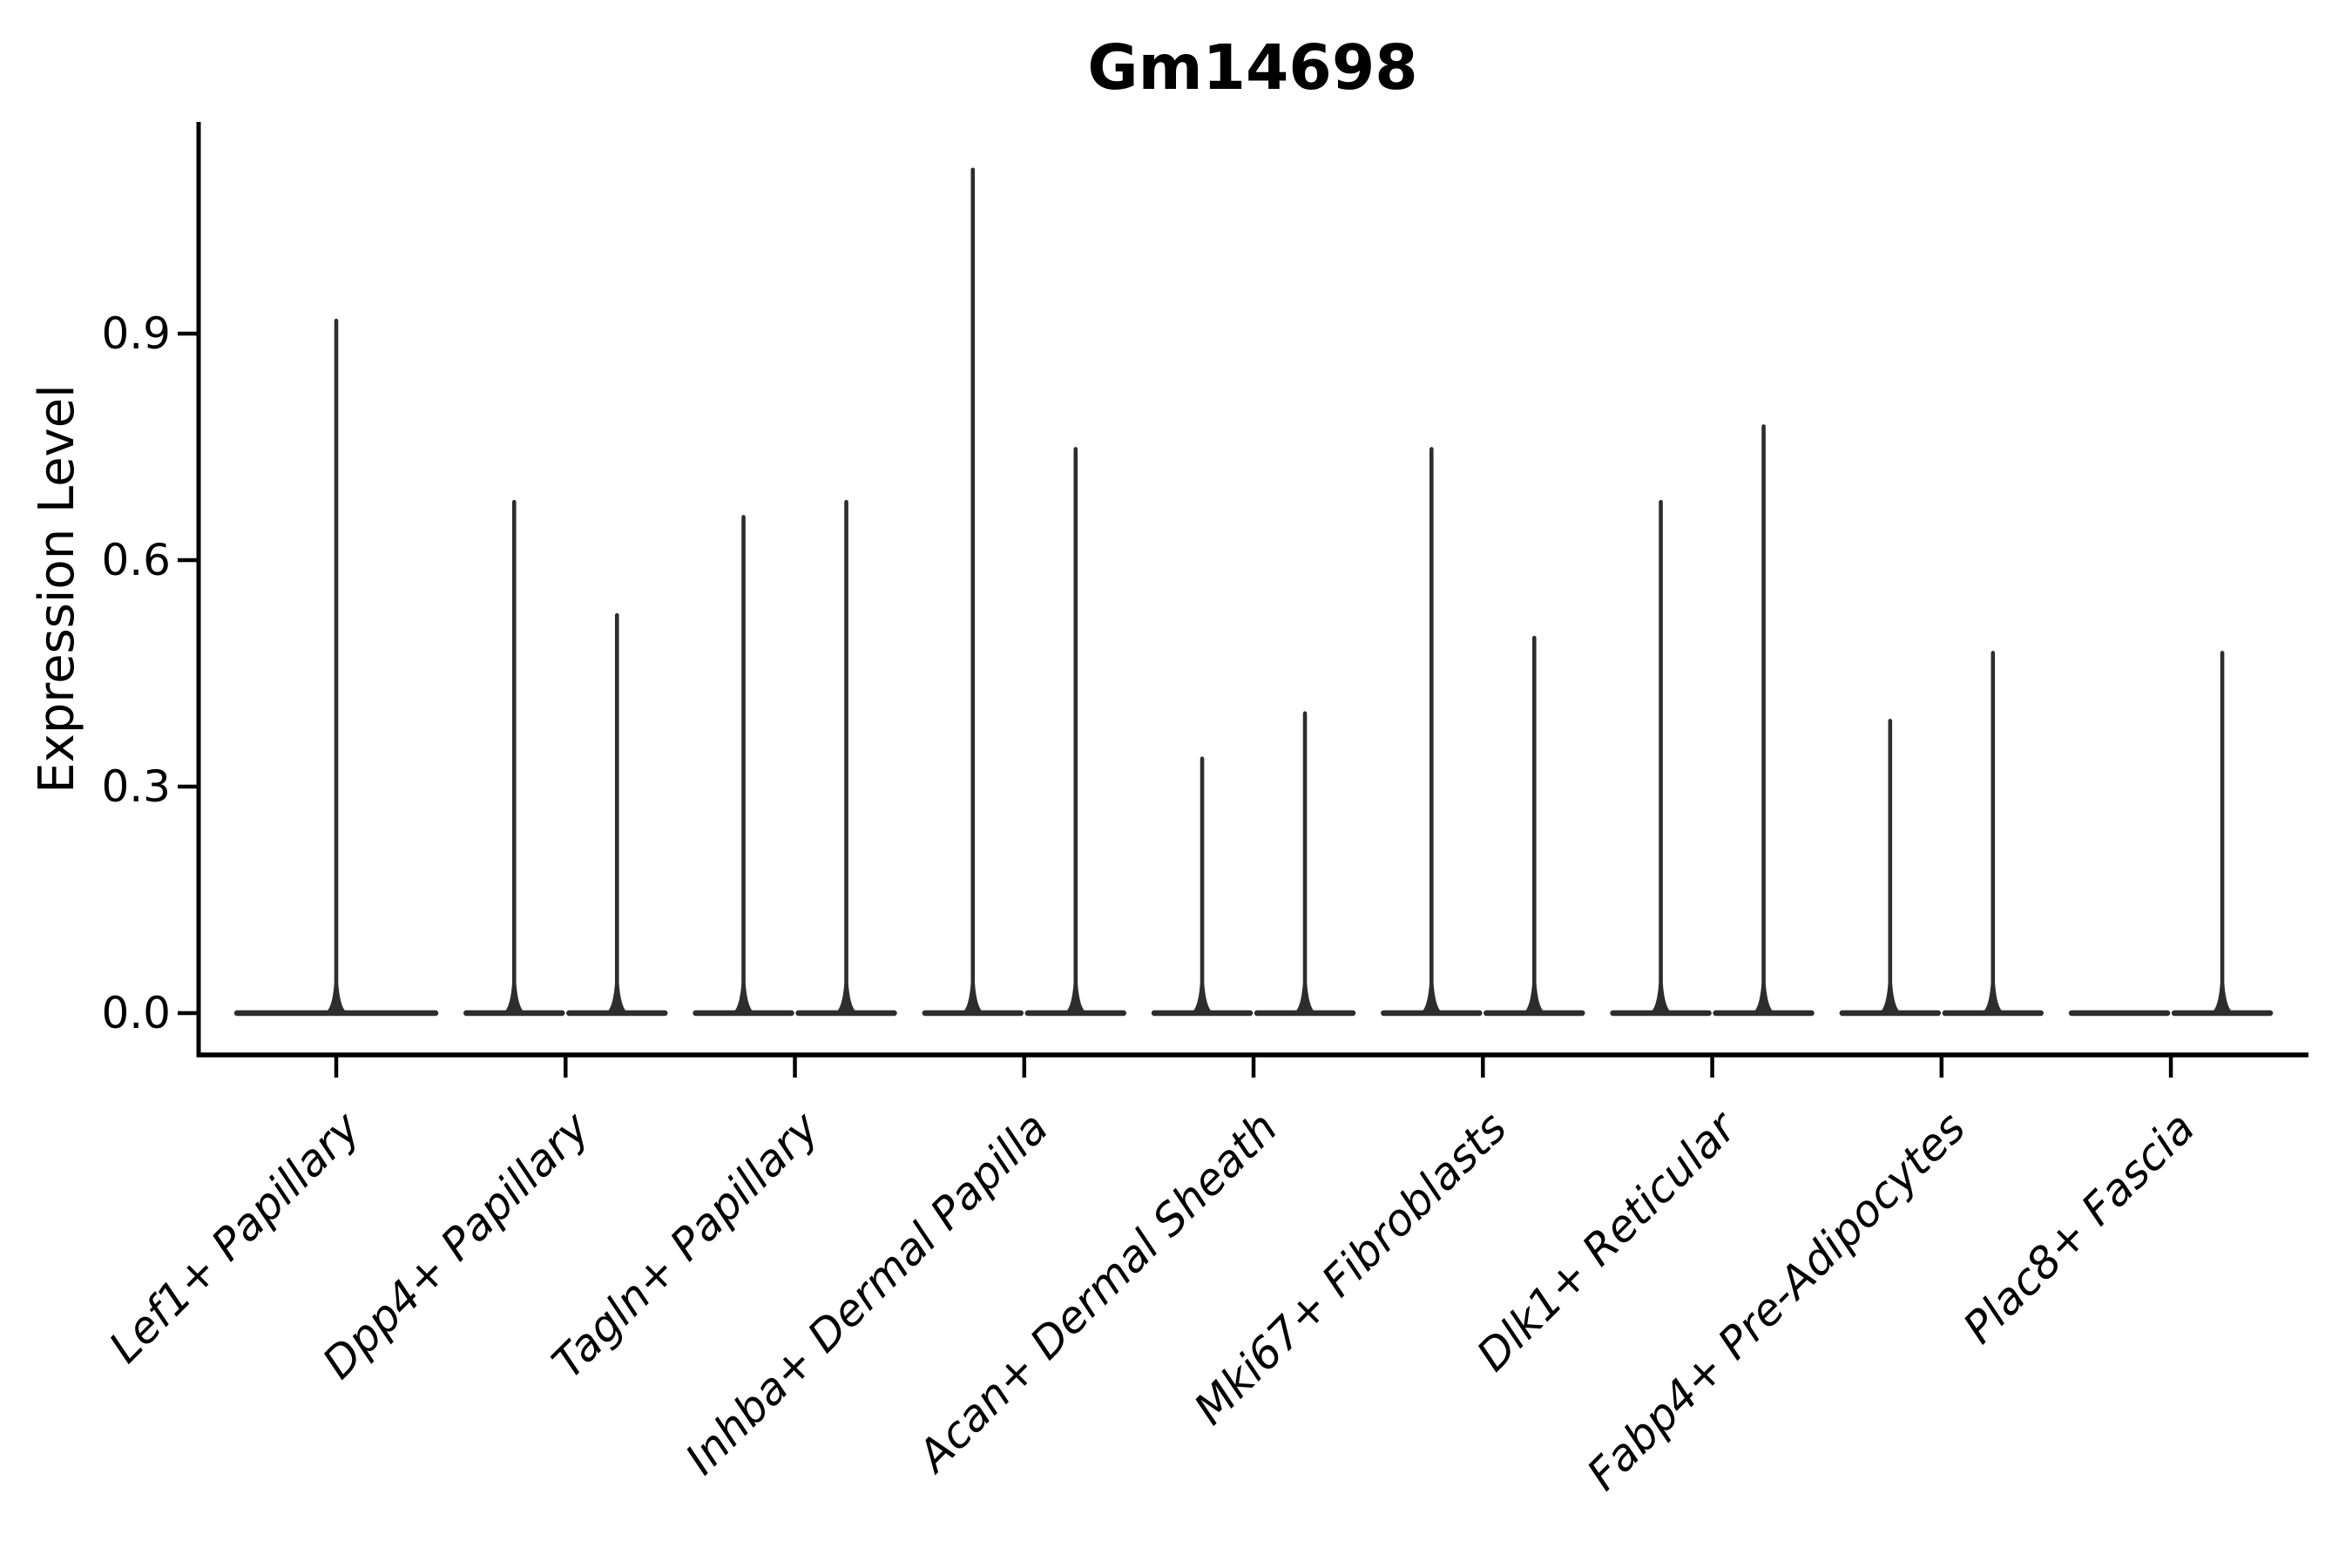 Image resolution: width=2352 pixels, height=1568 pixels. What do you see at coordinates (136, 334) in the screenshot?
I see `y-tick-label: 0.9` at bounding box center [136, 334].